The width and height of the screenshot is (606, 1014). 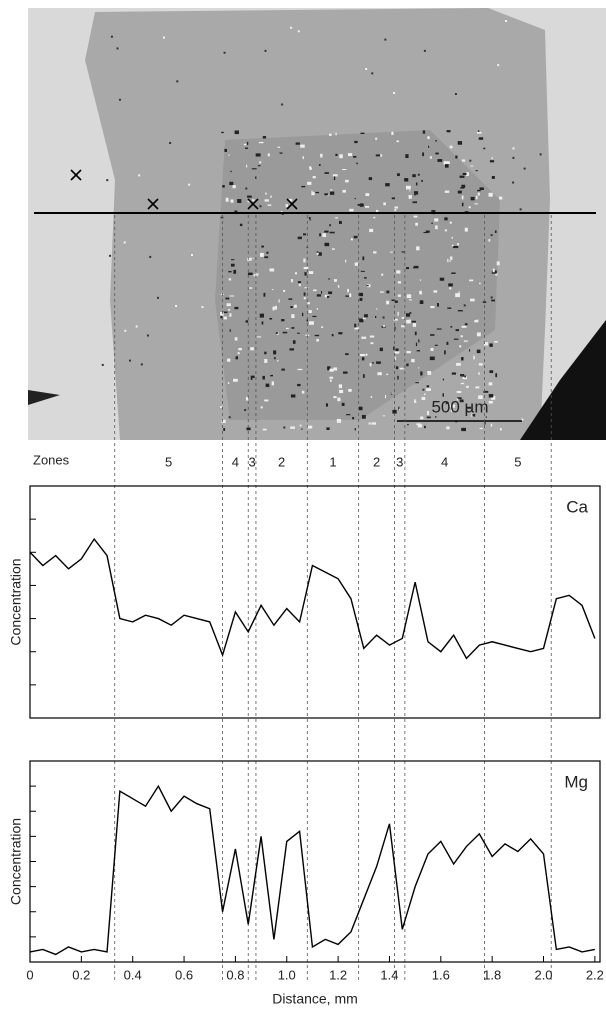 I want to click on x-tick-label: 0.4, so click(x=133, y=974).